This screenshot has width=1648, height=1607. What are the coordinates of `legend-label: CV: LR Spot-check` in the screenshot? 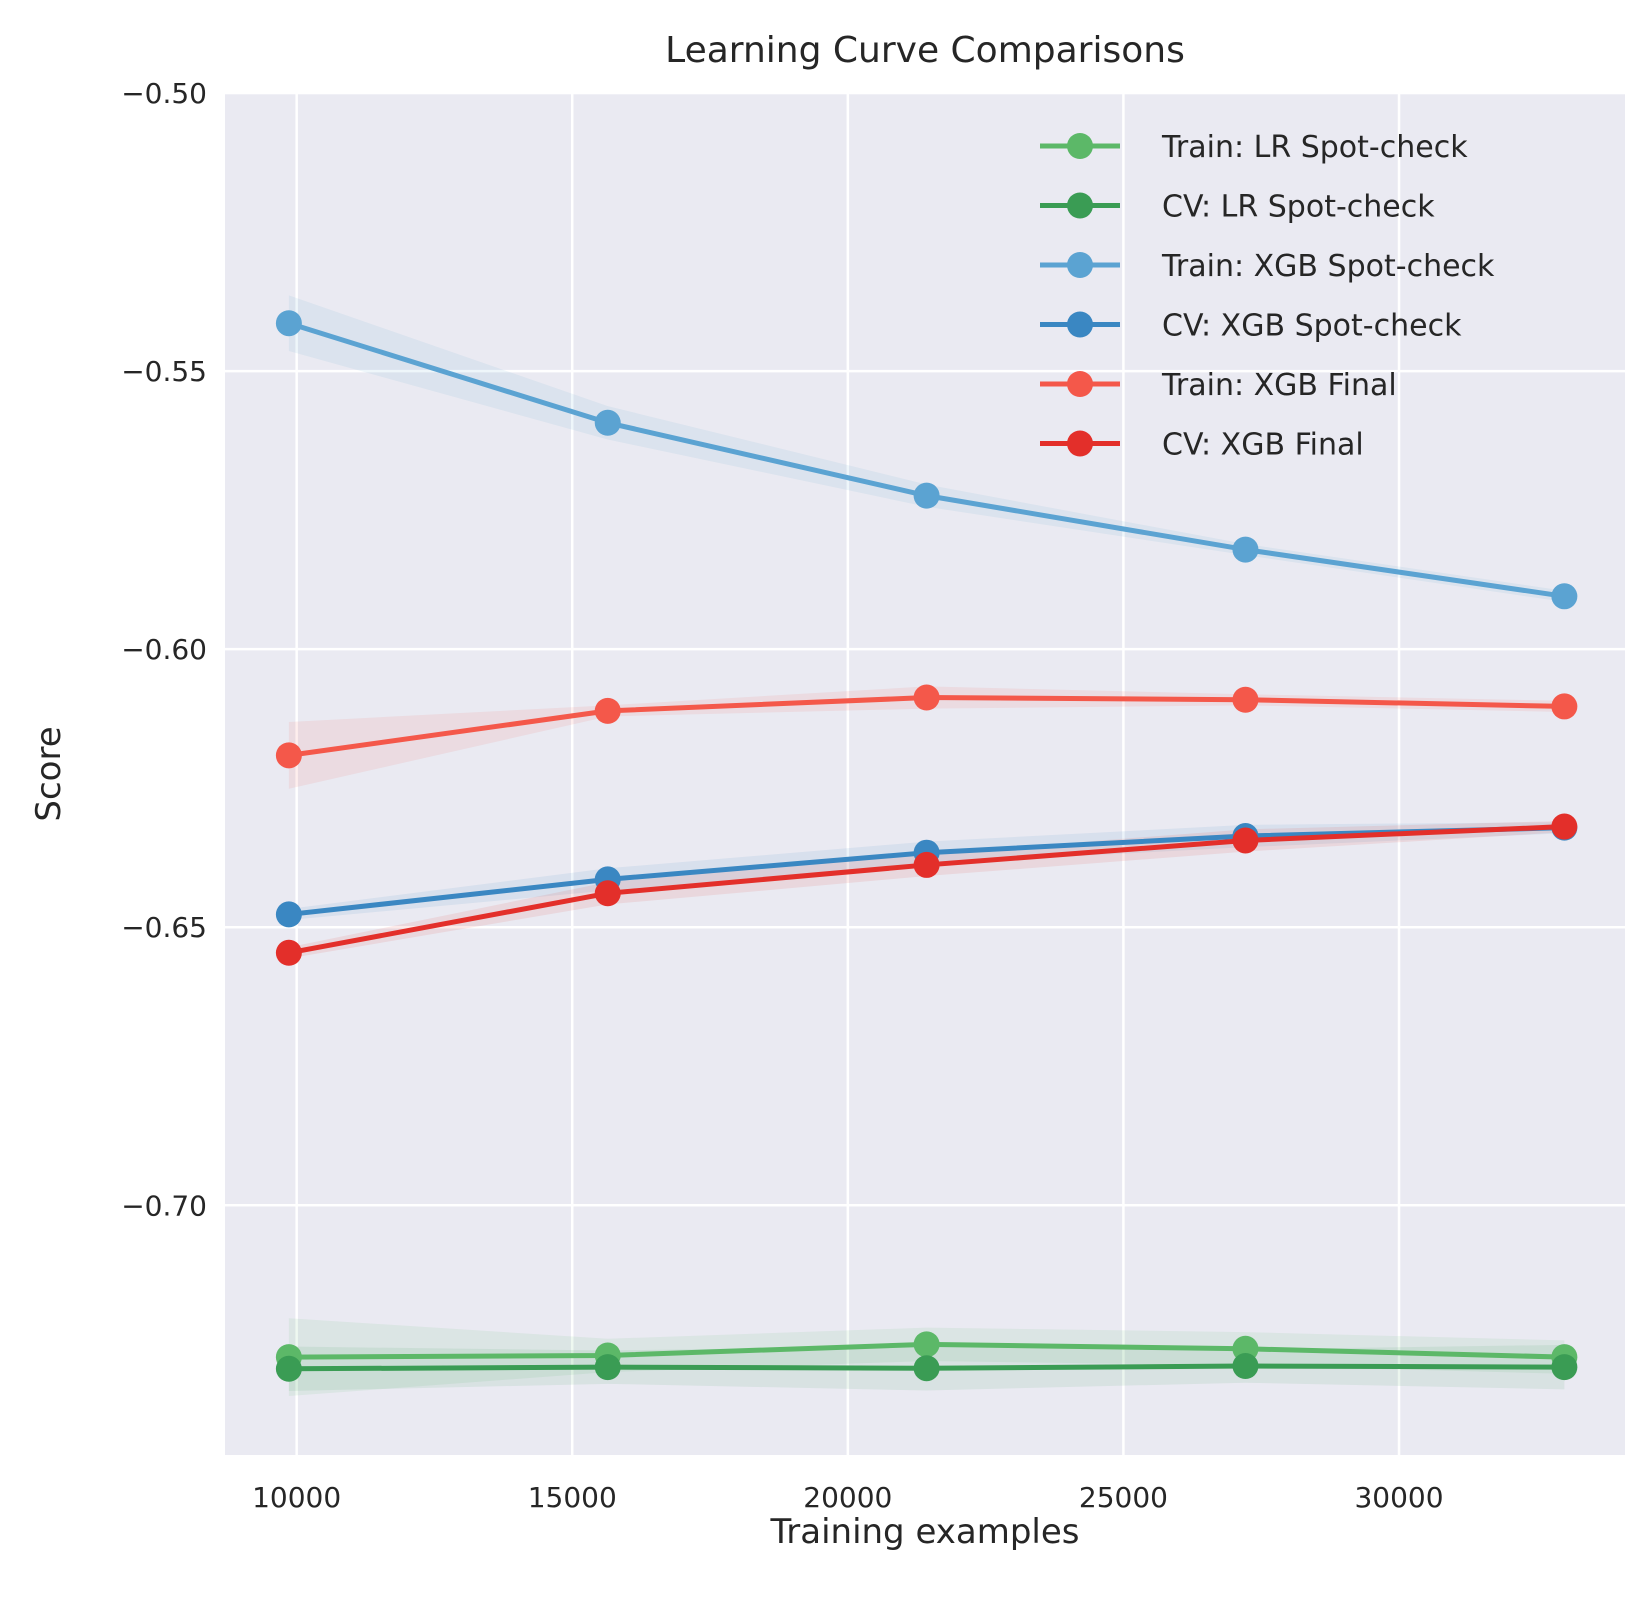 It's located at (1298, 207).